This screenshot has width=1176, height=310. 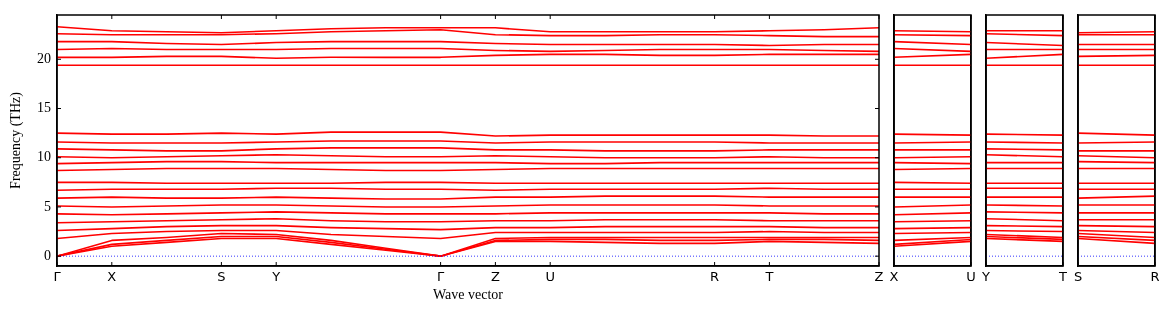 I want to click on y-tick-label: 5, so click(x=47, y=206).